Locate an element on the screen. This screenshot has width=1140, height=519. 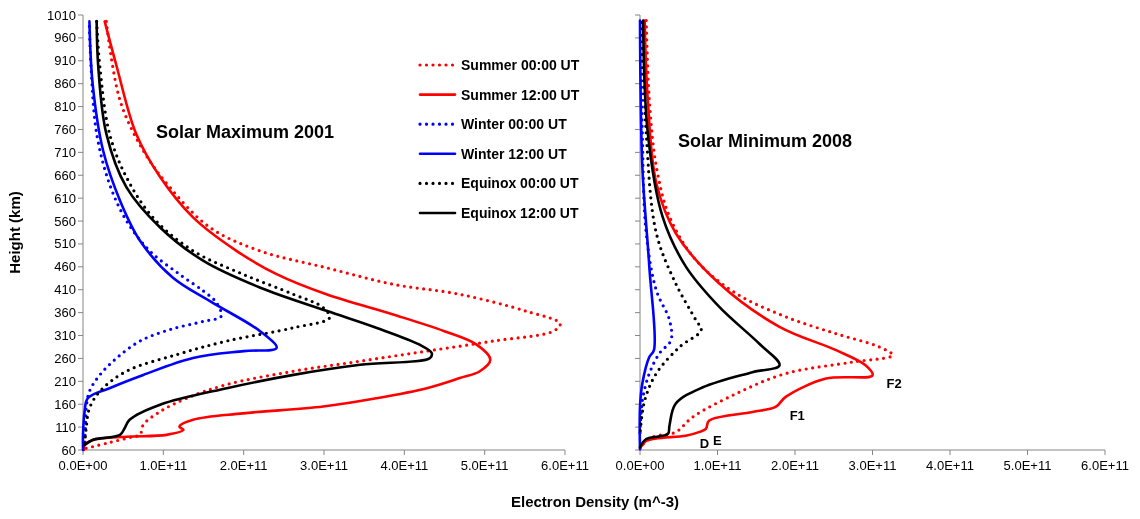
y-axis-title: Height (km) is located at coordinates (14, 232).